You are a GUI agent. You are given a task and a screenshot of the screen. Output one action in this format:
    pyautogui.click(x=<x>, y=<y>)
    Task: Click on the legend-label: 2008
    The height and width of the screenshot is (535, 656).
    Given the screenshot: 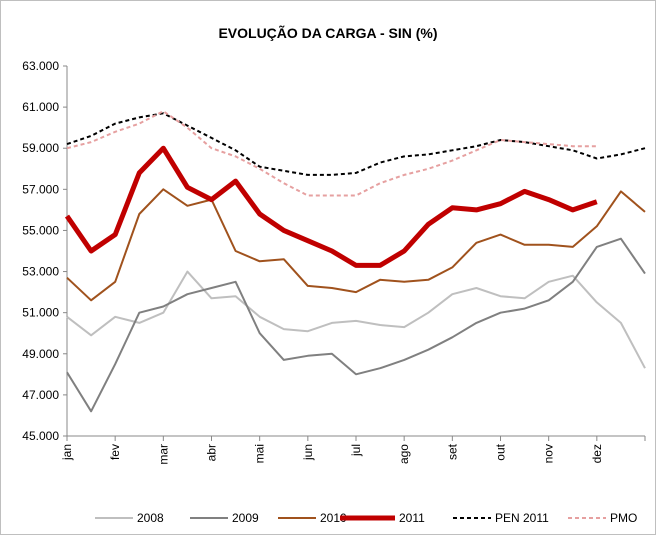 What is the action you would take?
    pyautogui.click(x=150, y=518)
    